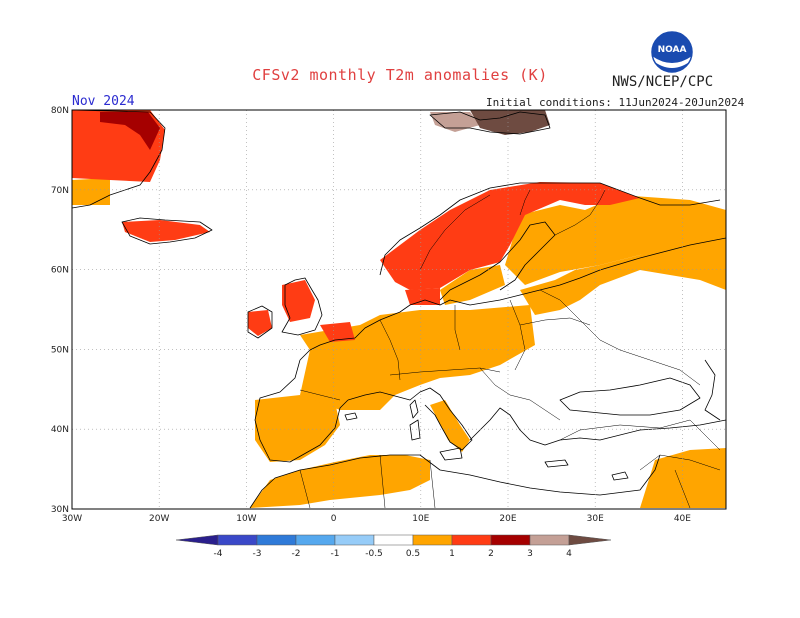  I want to click on anomaly-red-iceland, so click(166, 231).